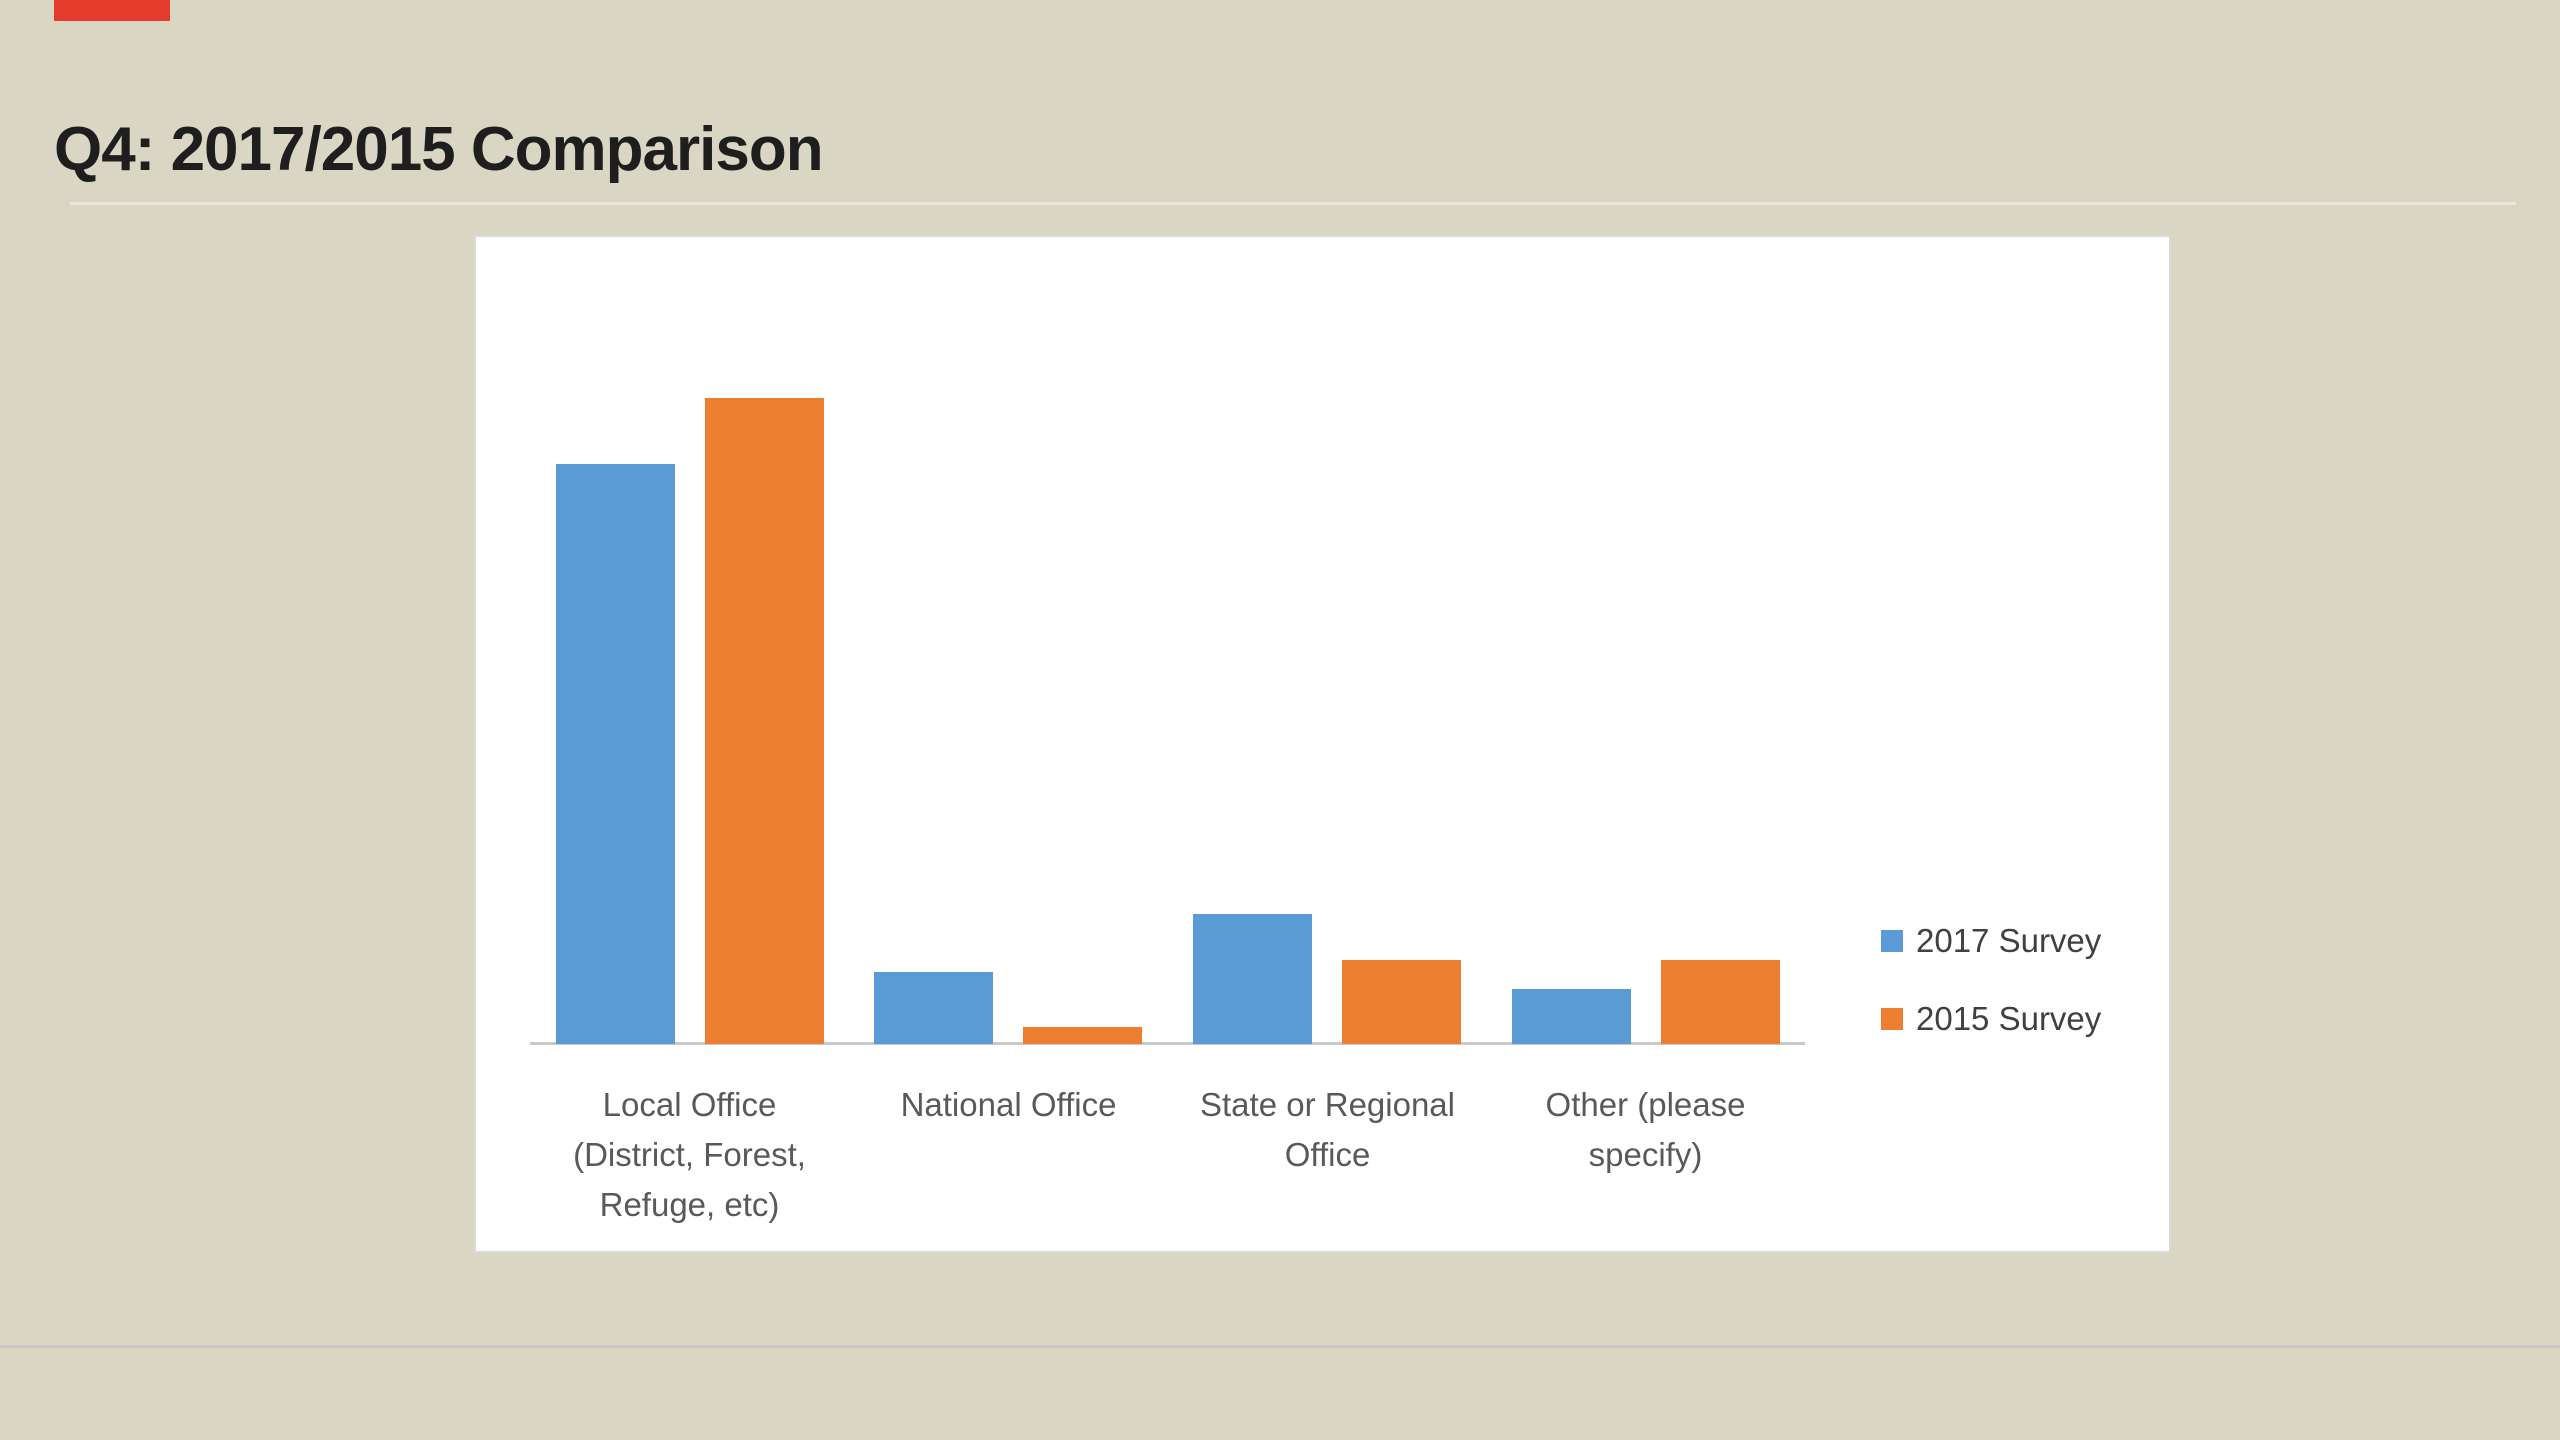 The height and width of the screenshot is (1440, 2560). What do you see at coordinates (1892, 1019) in the screenshot?
I see `legend-swatch-2015-survey` at bounding box center [1892, 1019].